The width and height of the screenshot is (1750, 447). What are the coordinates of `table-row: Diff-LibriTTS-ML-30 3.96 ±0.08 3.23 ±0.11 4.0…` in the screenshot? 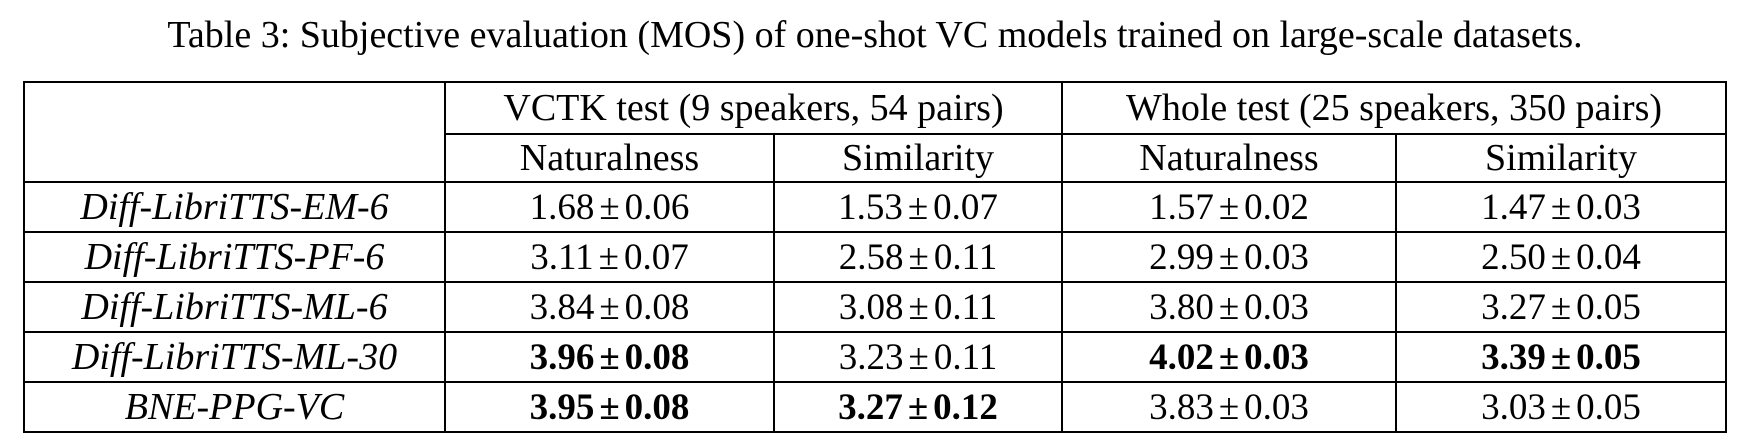 It's located at (875, 357).